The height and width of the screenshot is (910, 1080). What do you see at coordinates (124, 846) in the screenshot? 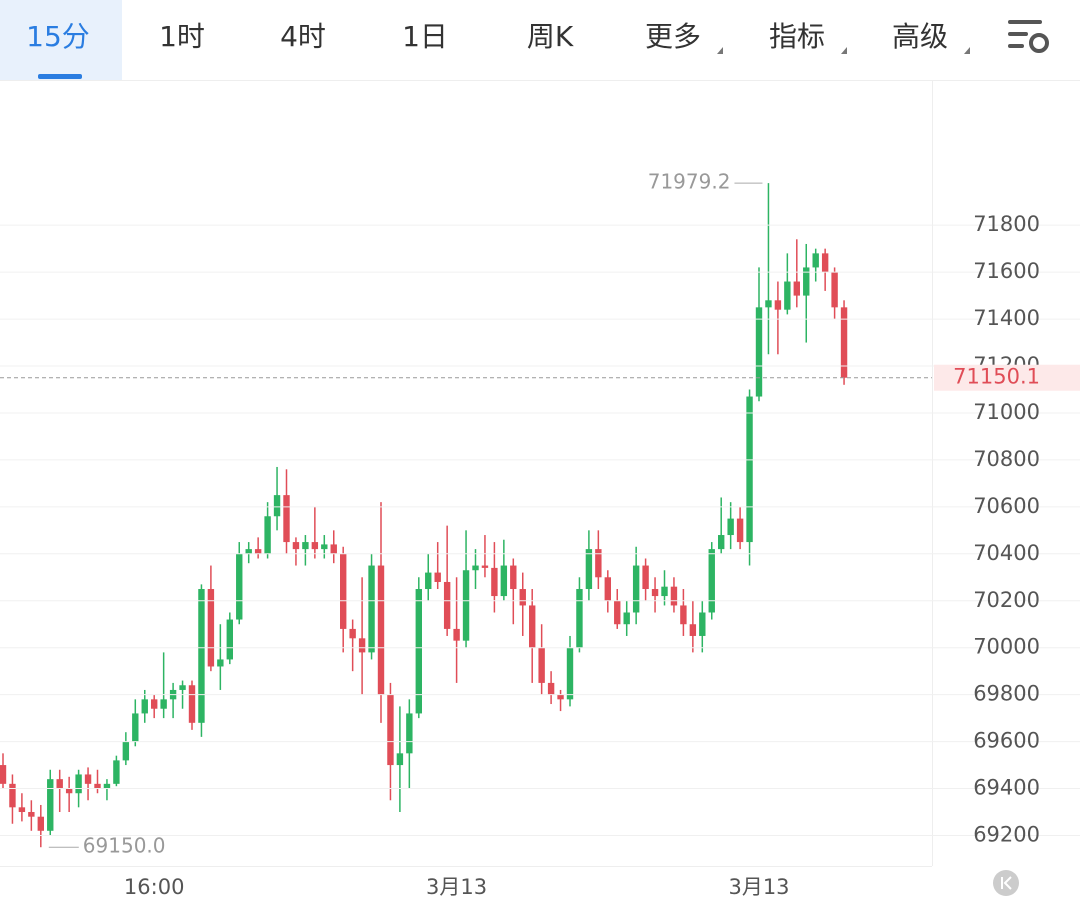
I see `min-label: 69150.0` at bounding box center [124, 846].